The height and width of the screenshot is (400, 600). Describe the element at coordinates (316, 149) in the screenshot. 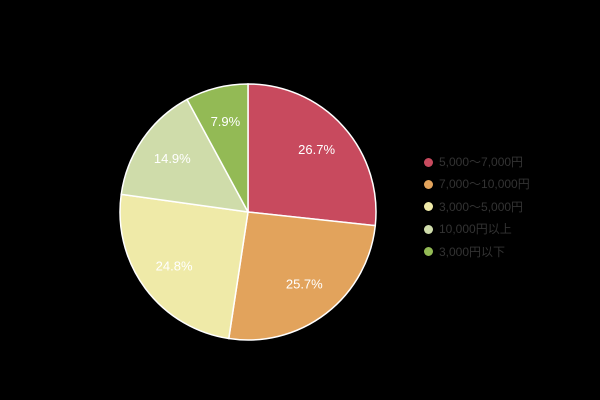

I see `slice-percentage-label: 26.7%` at that location.